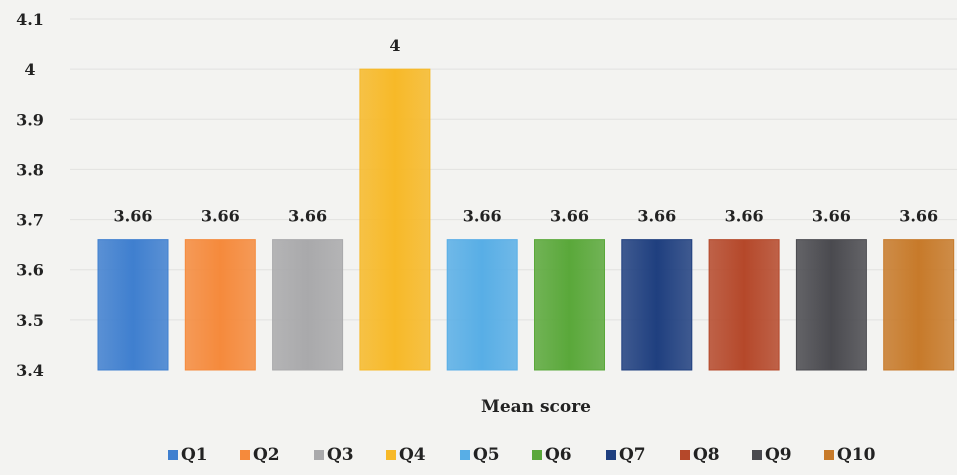 The width and height of the screenshot is (957, 475). What do you see at coordinates (778, 455) in the screenshot?
I see `legend-label-q9: Q9` at bounding box center [778, 455].